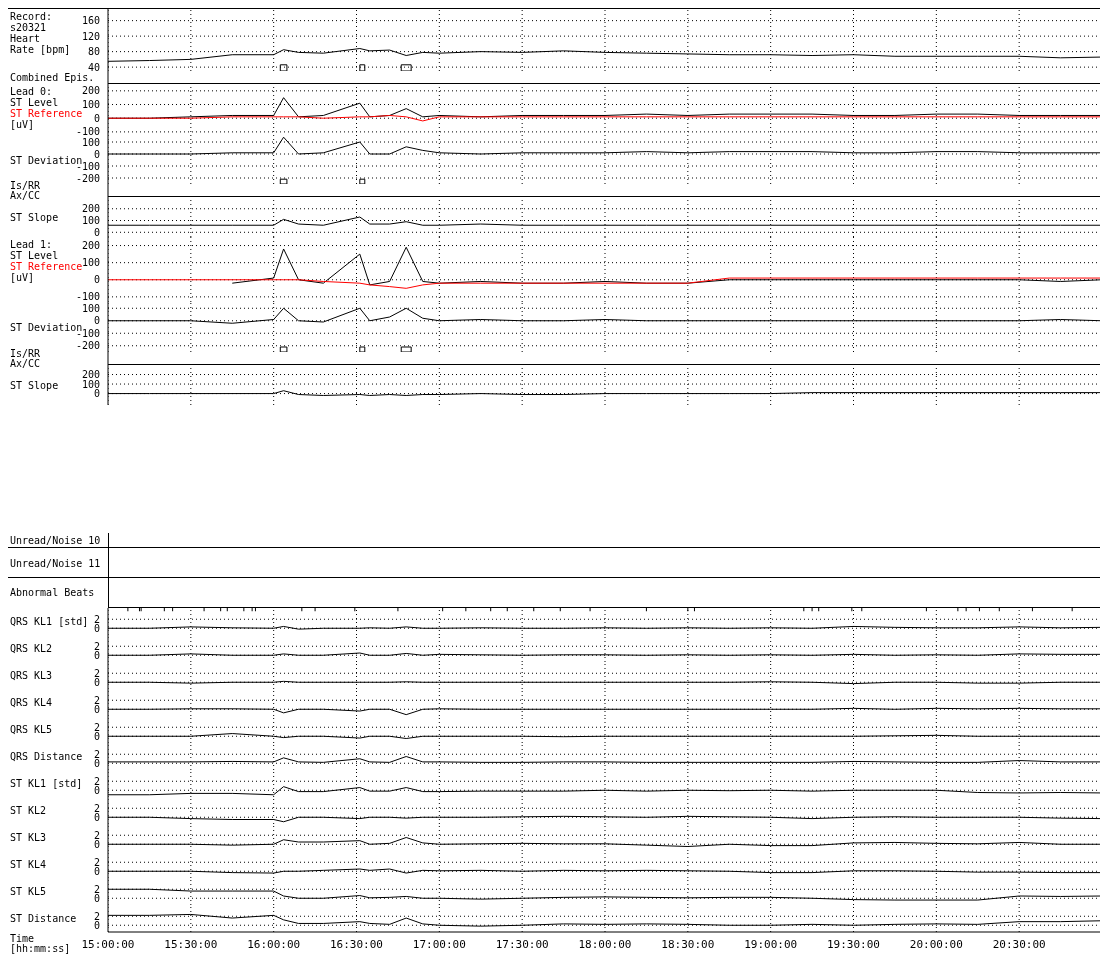  What do you see at coordinates (604, 283) in the screenshot?
I see `line-series` at bounding box center [604, 283].